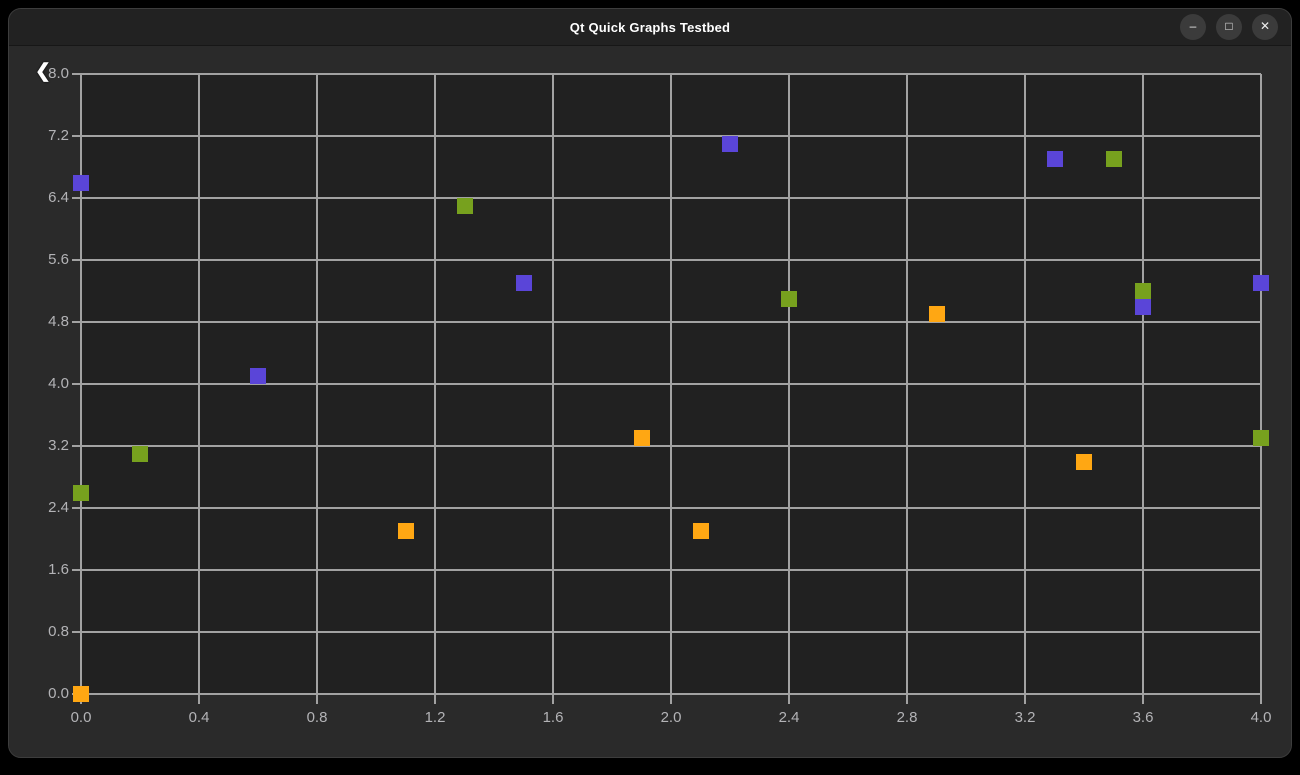  I want to click on close-icon: ✕, so click(1265, 26).